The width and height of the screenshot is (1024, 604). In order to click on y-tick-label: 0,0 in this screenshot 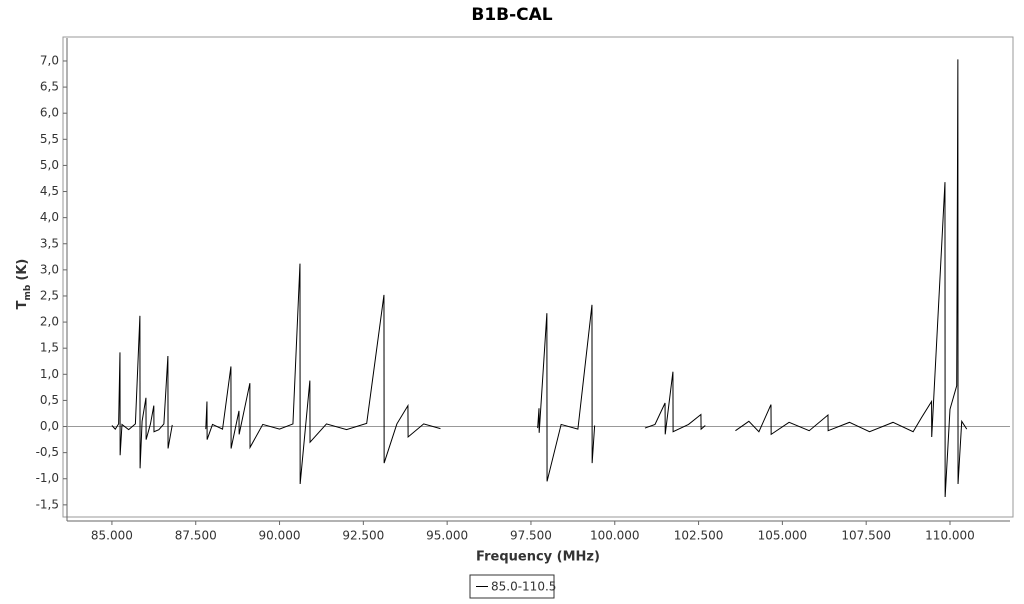, I will do `click(49, 426)`.